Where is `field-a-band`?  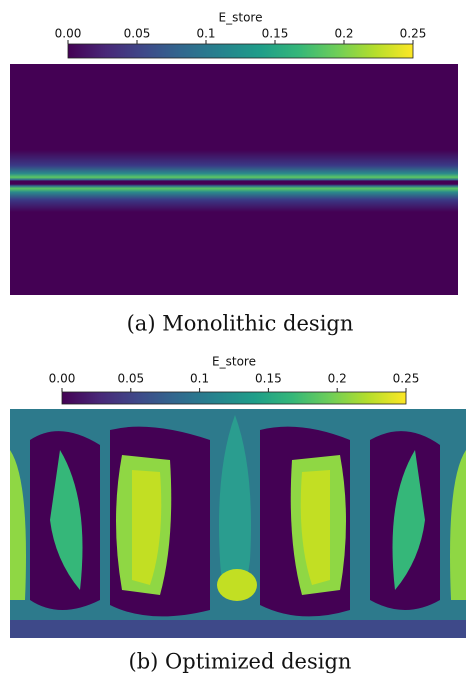 field-a-band is located at coordinates (234, 181).